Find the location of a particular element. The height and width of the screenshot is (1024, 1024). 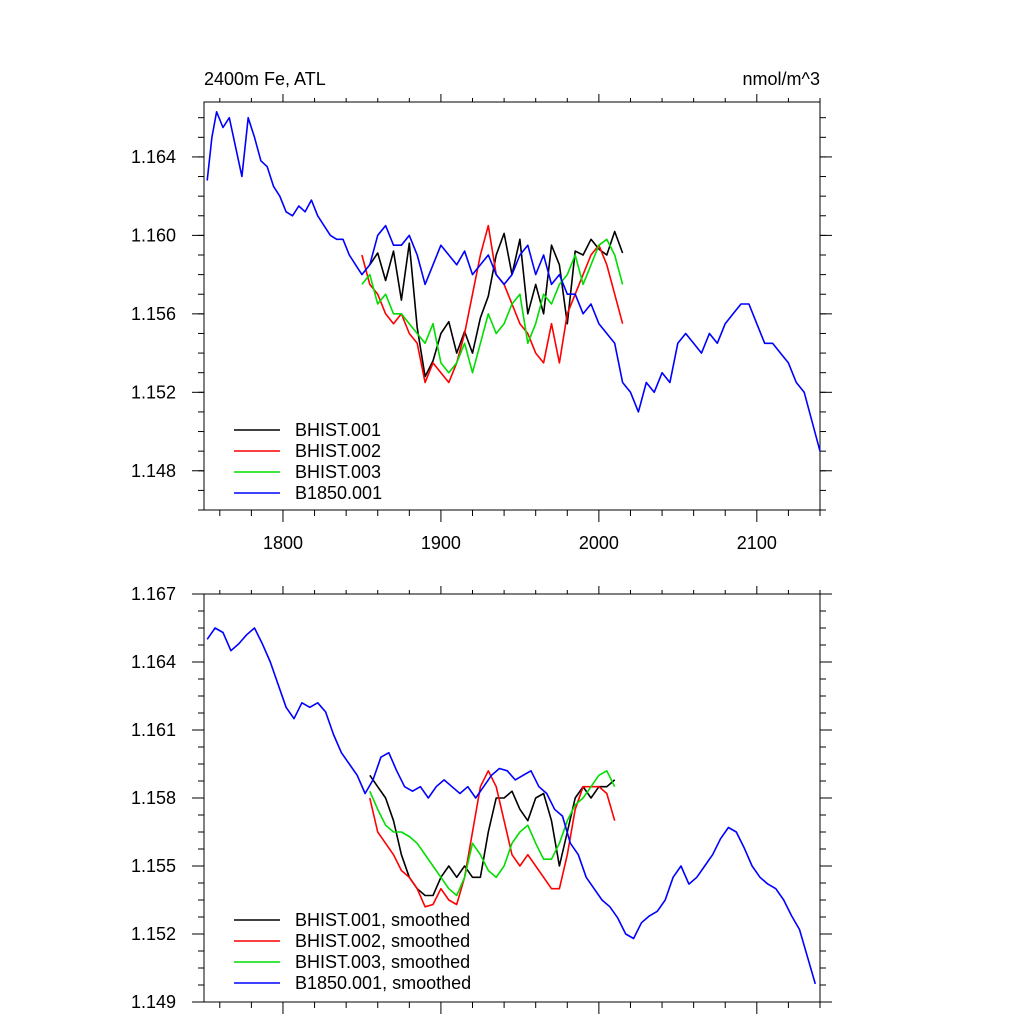

top-legend-label: BHIST.002 is located at coordinates (338, 451).